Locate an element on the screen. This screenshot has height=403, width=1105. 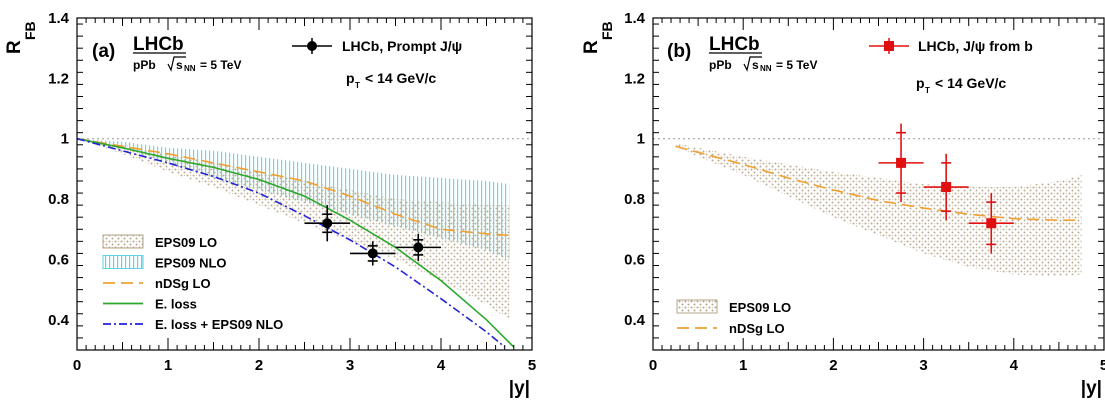
legend-entry-e-loss-eps09-nlo: E. loss + EPS09 NLO is located at coordinates (193, 324).